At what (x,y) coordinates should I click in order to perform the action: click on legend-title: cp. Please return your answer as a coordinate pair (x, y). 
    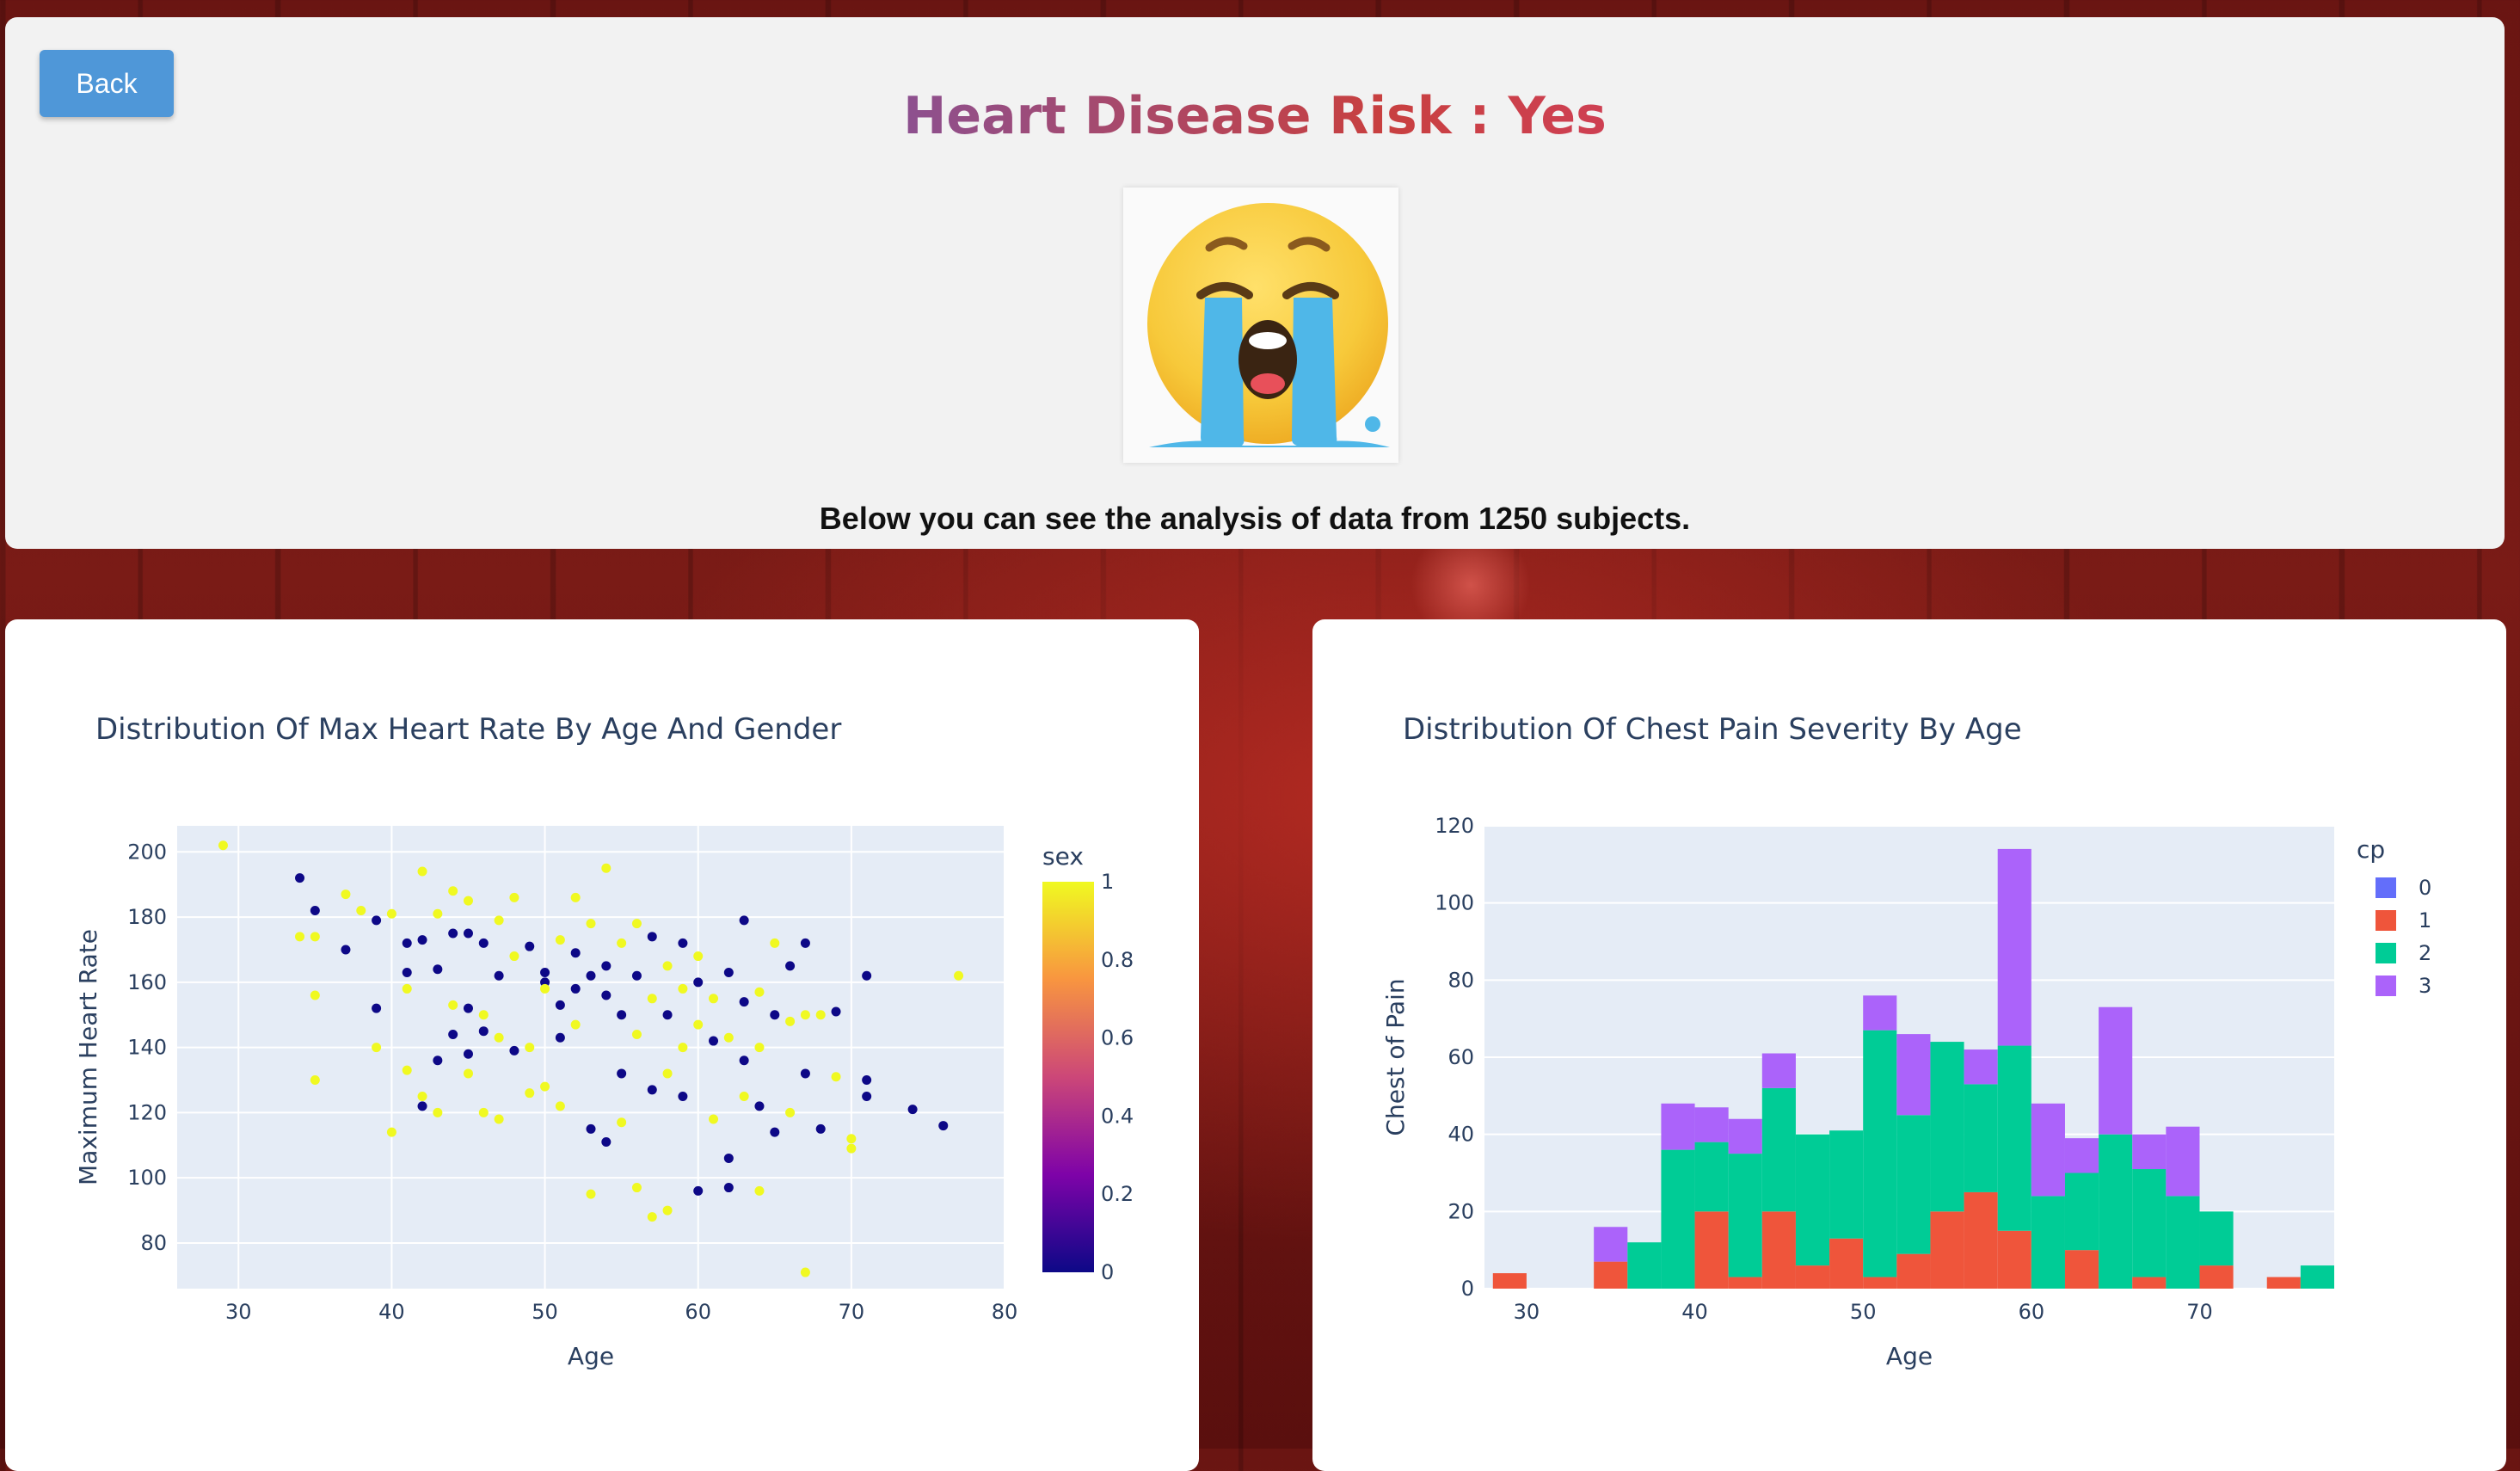
    Looking at the image, I should click on (2371, 850).